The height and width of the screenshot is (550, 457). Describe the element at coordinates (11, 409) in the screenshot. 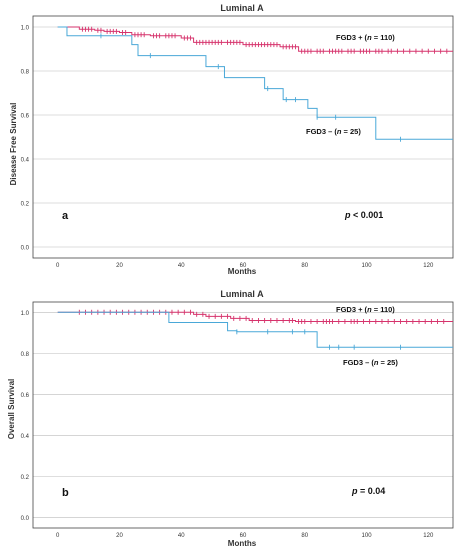

I see `y-axis-label: Overall Survival` at that location.